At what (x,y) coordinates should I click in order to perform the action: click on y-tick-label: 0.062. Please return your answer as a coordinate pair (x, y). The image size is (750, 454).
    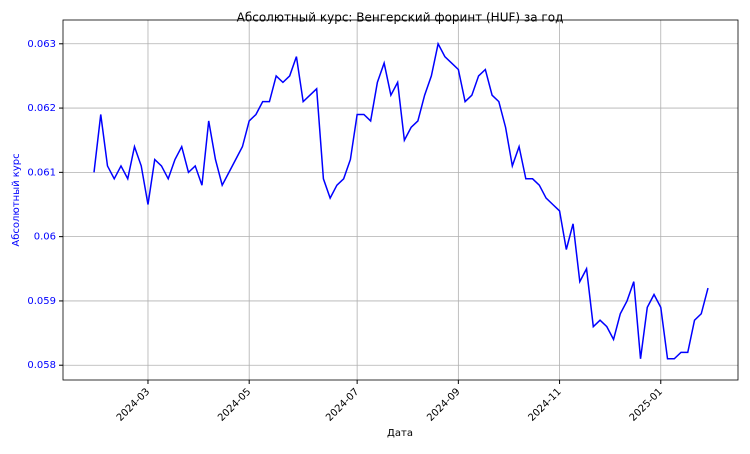
    Looking at the image, I should click on (41, 108).